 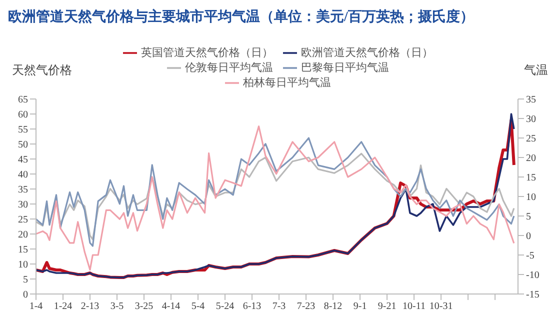 What do you see at coordinates (23, 220) in the screenshot?
I see `y-tick-label: 25` at bounding box center [23, 220].